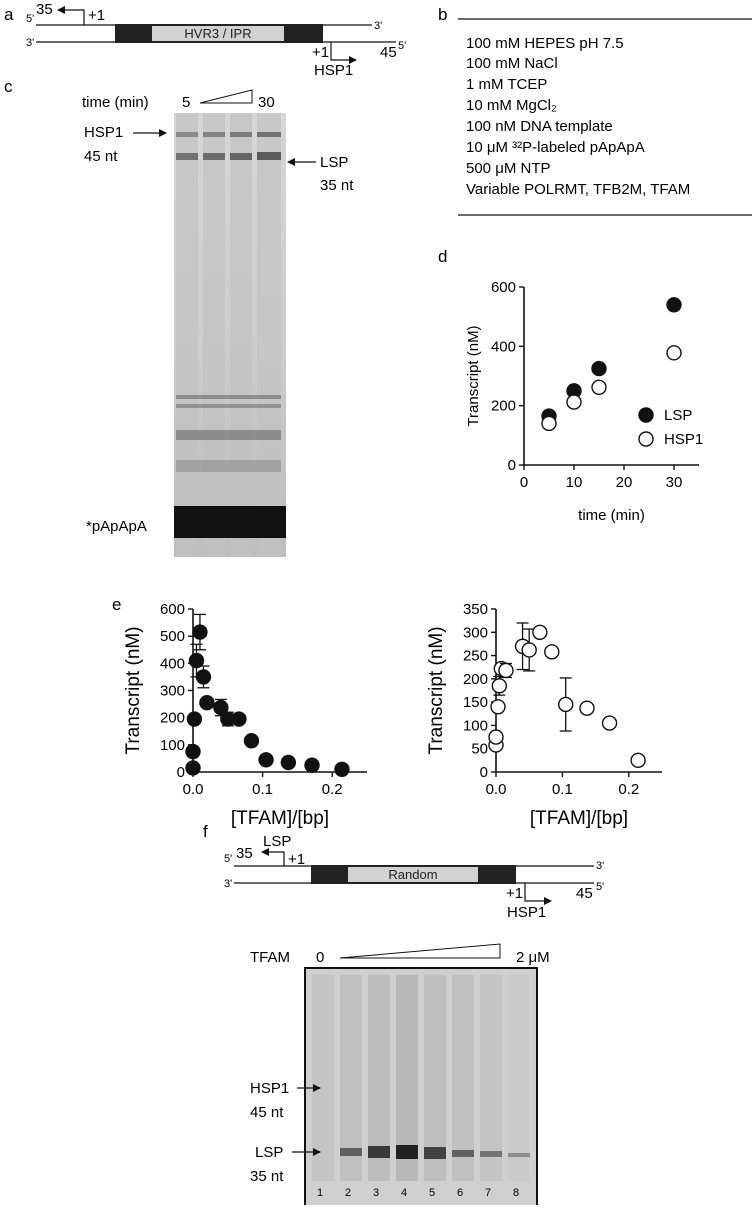 The width and height of the screenshot is (754, 1210). Describe the element at coordinates (475, 656) in the screenshot. I see `y-tick-label: 250` at that location.